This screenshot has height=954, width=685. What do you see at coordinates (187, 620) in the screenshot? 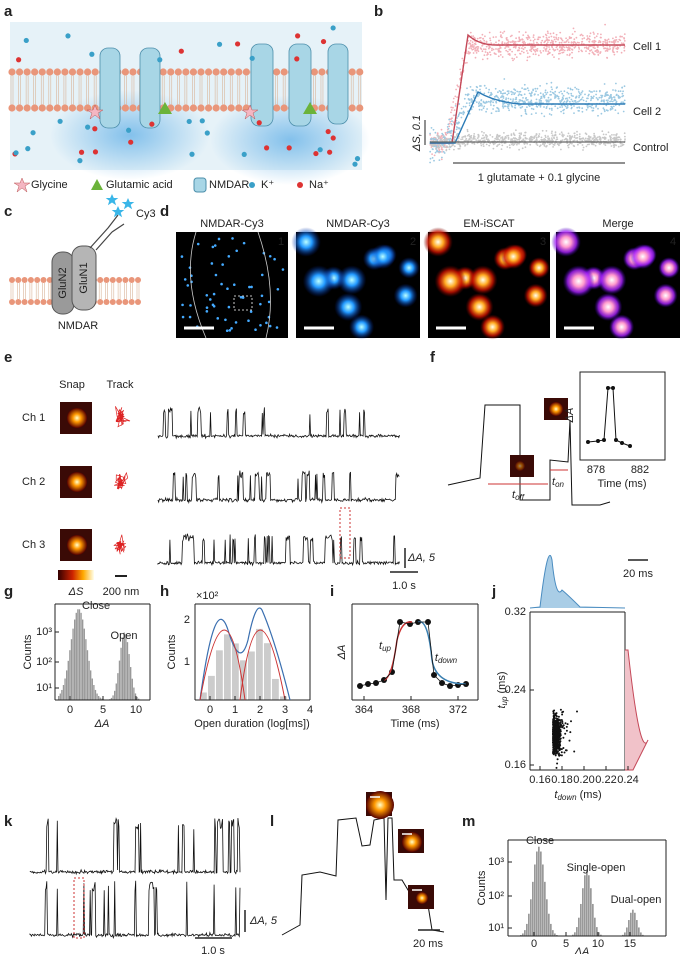
I see `label: 2` at bounding box center [187, 620].